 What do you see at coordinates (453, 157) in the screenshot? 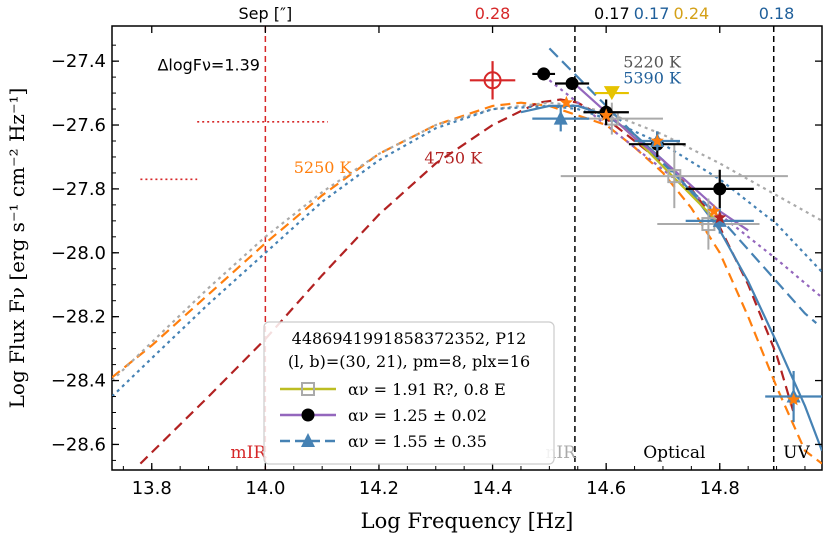
I see `text-annotation: 4750 K` at bounding box center [453, 157].